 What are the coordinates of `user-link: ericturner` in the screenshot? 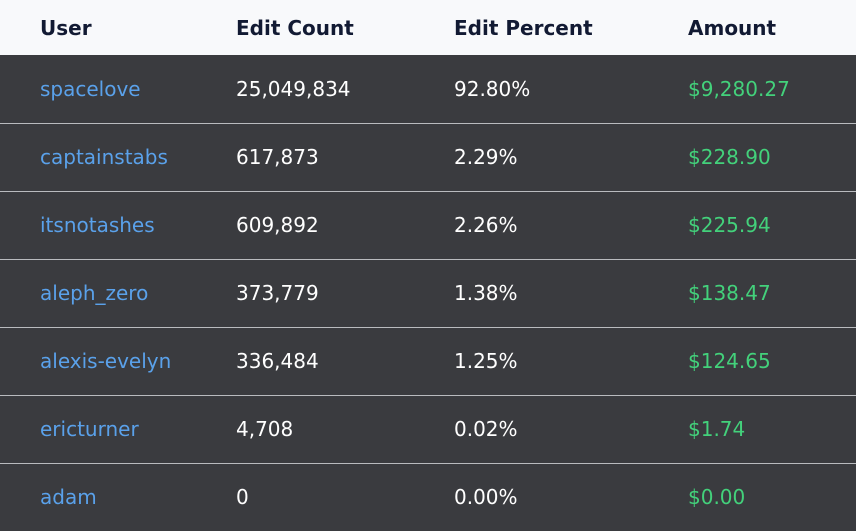 It's located at (89, 429).